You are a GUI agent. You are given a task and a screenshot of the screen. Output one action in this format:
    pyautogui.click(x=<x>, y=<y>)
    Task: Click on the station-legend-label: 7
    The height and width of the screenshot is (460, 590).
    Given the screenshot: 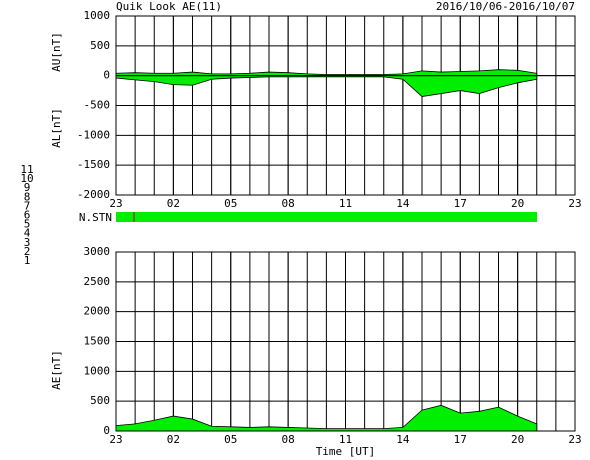 What is the action you would take?
    pyautogui.click(x=27, y=205)
    